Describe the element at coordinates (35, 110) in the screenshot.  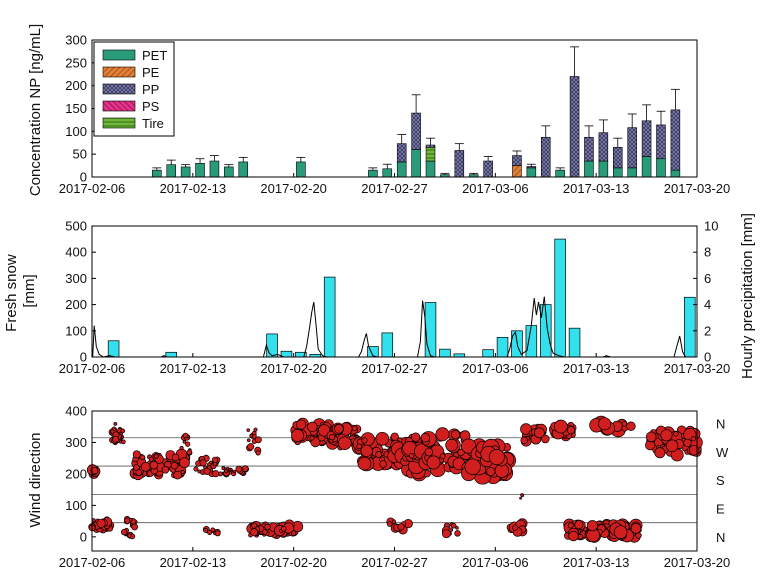
I see `concentration-y-label: Concentration NP [ng/mL]` at that location.